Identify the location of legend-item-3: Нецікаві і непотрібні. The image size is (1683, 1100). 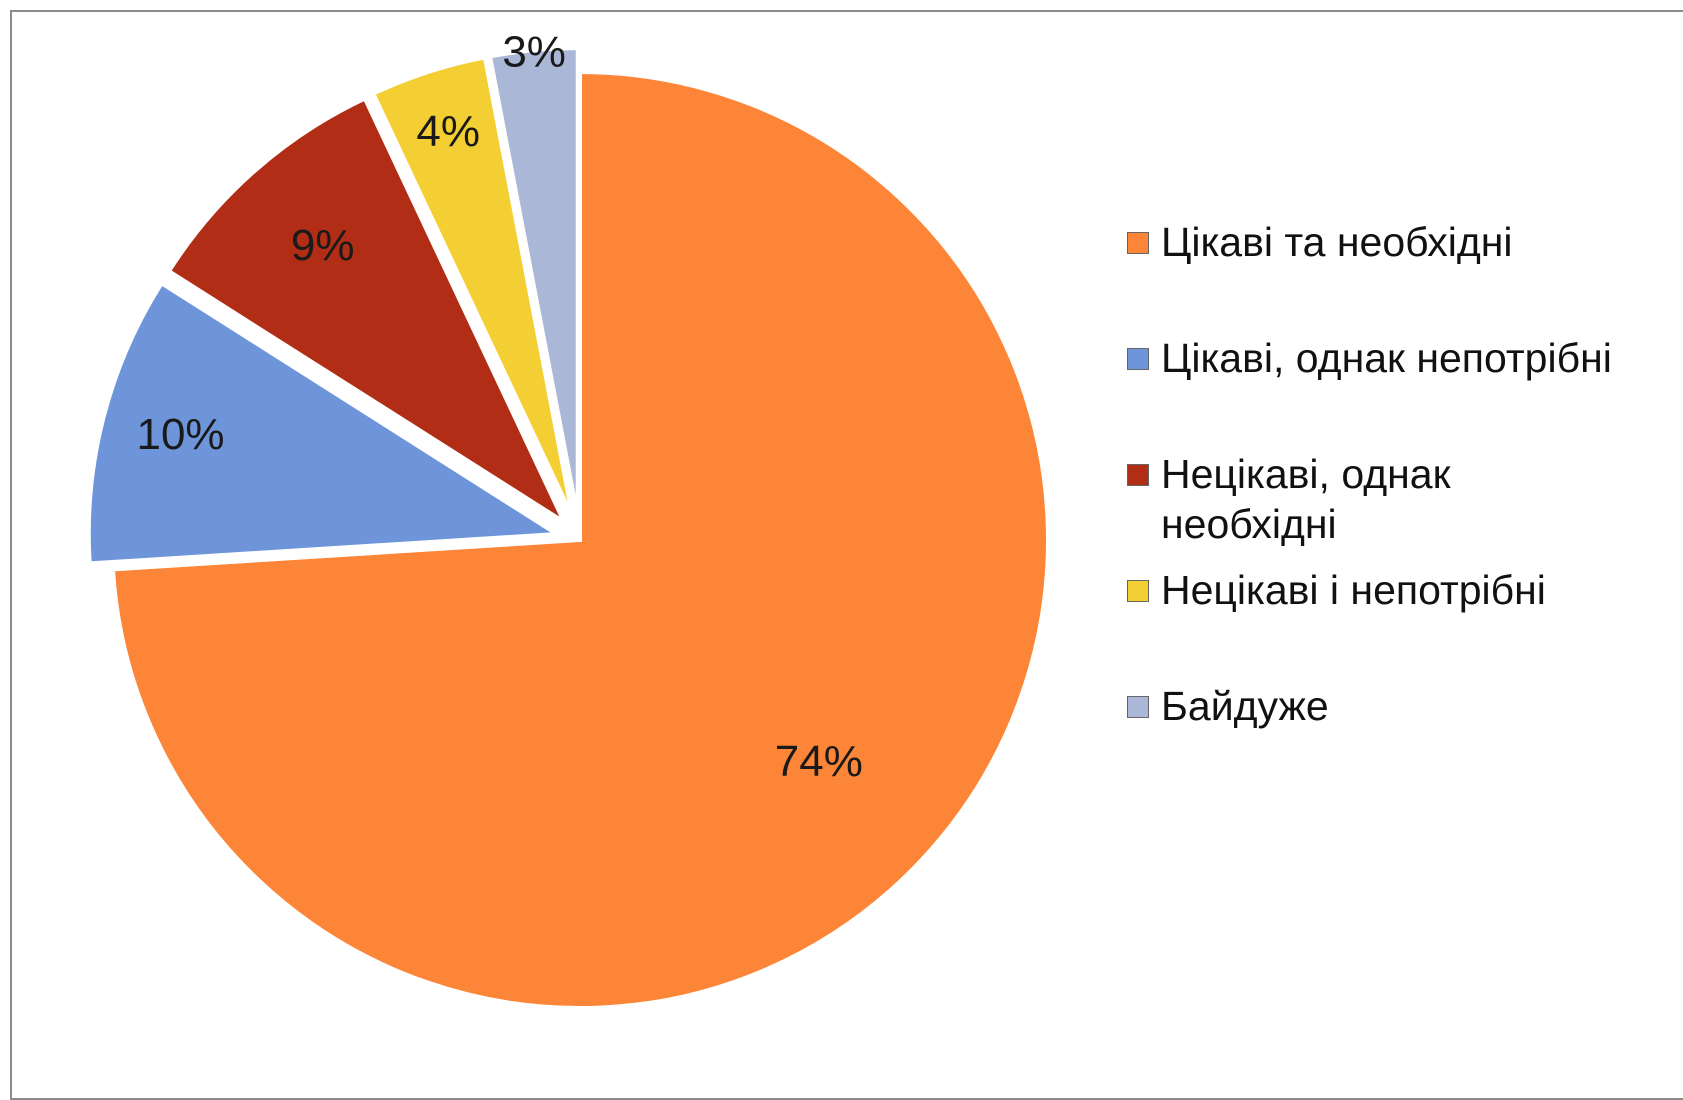
(1405, 590).